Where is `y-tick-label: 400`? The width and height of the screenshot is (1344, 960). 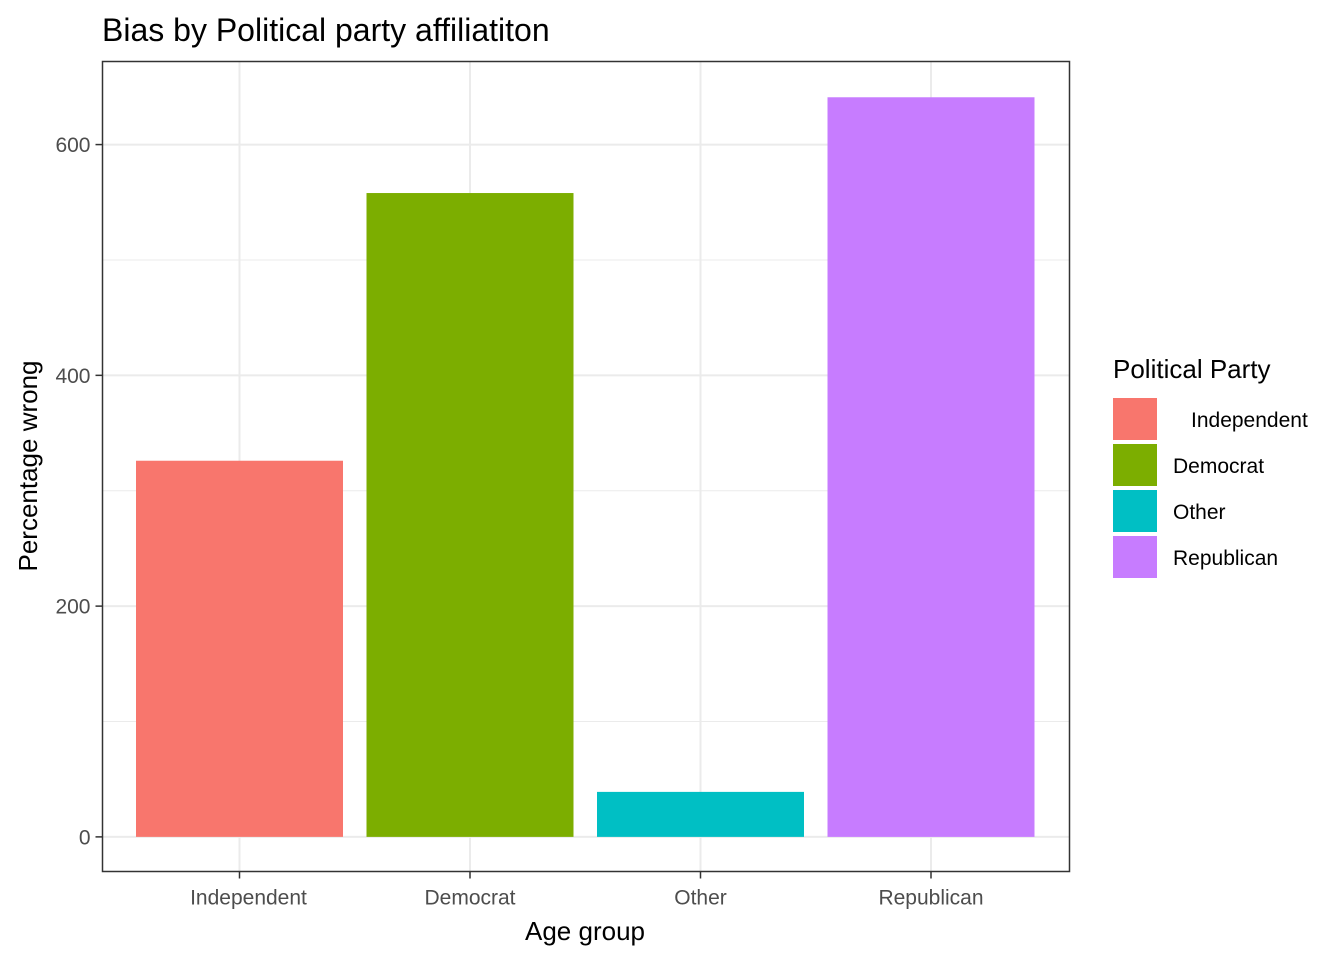 y-tick-label: 400 is located at coordinates (72, 376).